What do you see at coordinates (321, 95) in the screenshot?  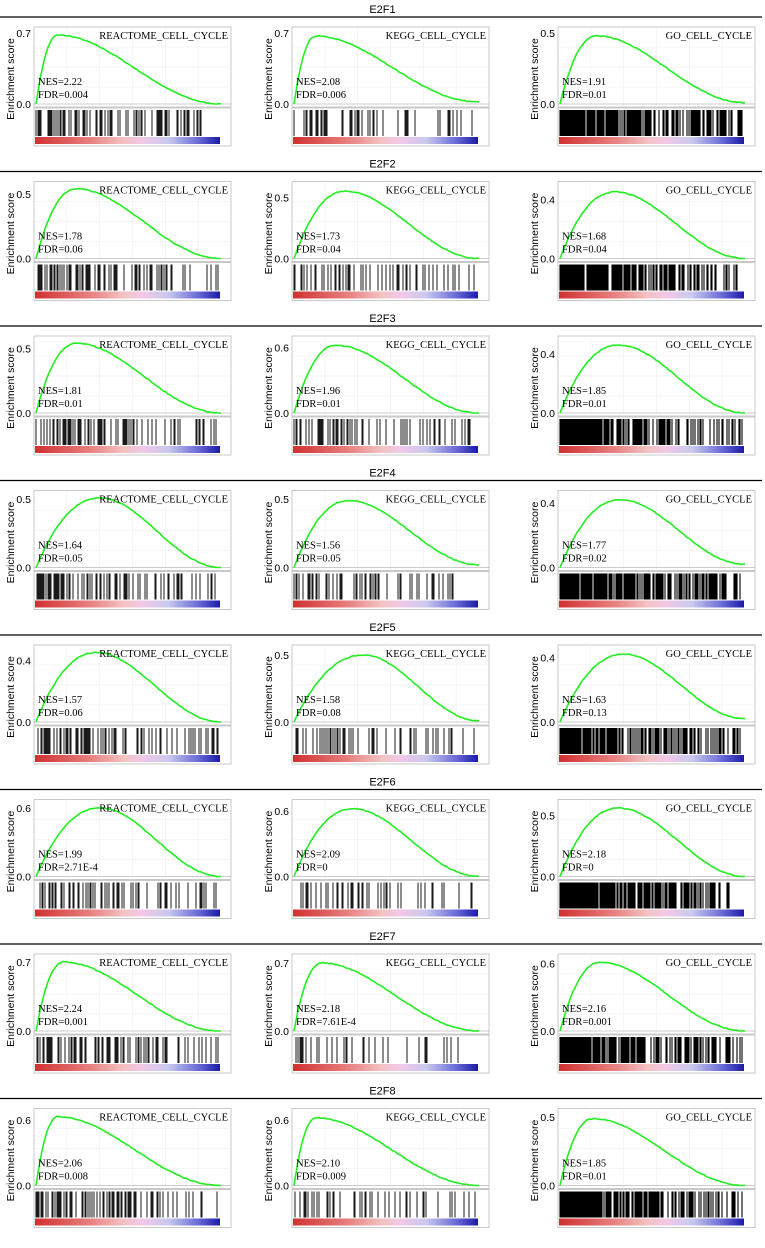 I see `fdr-value: FDR=0.006` at bounding box center [321, 95].